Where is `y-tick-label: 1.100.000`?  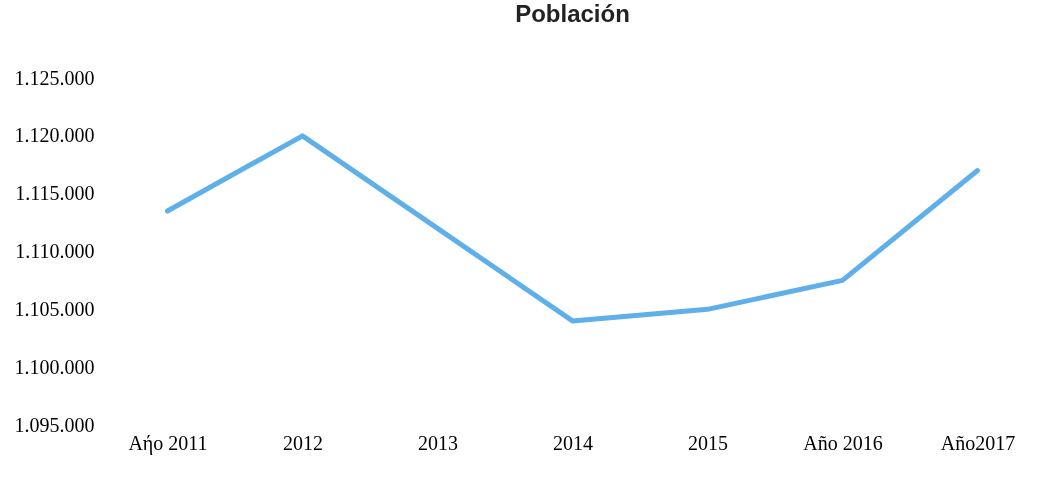
y-tick-label: 1.100.000 is located at coordinates (54, 366).